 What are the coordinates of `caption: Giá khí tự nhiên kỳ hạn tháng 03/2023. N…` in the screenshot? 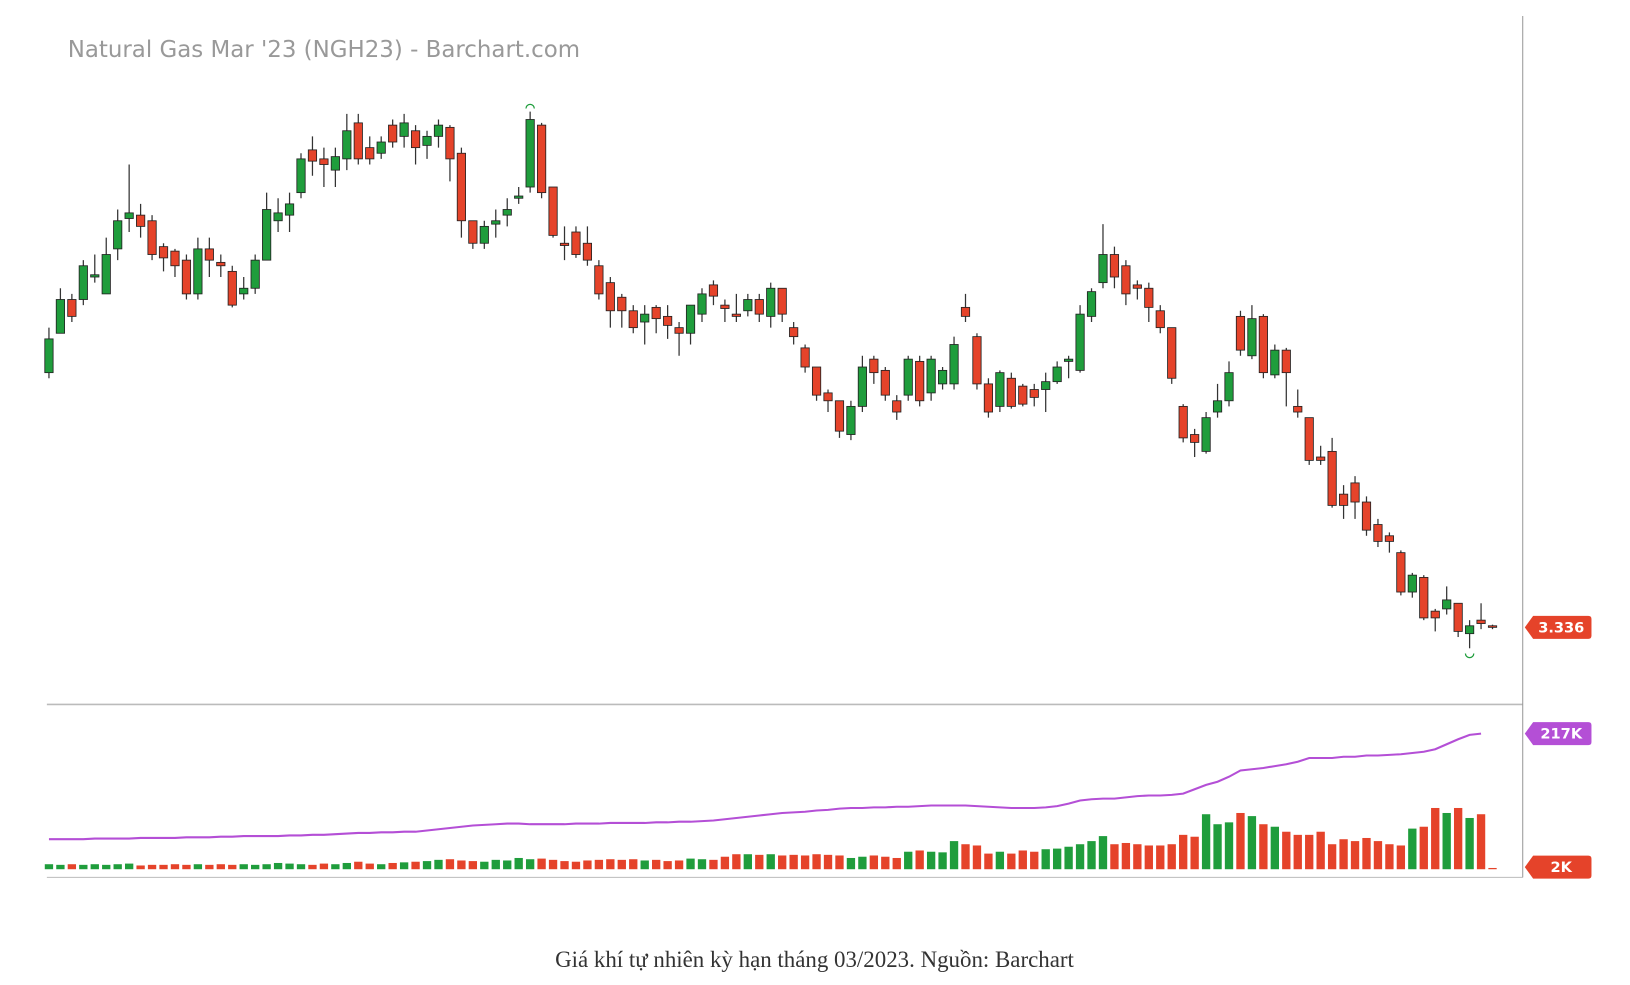 It's located at (814, 959).